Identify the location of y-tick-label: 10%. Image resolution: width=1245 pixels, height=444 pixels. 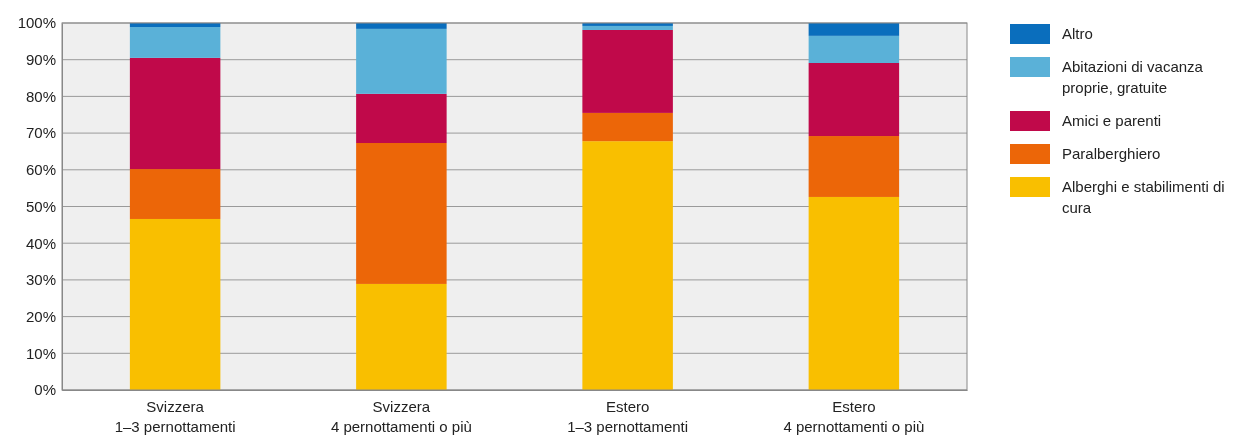
(40, 353).